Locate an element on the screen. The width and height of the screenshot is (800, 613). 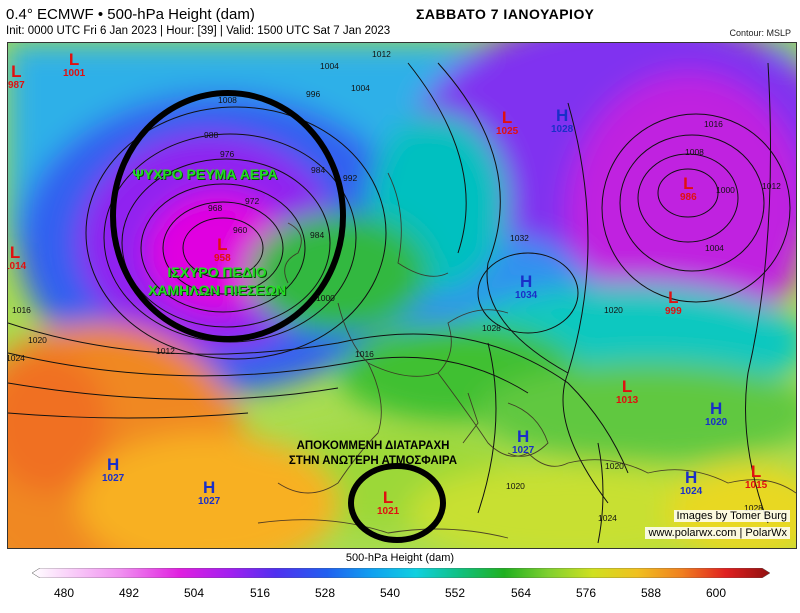
credit-author: Images by Tomer Burg is located at coordinates (731, 516).